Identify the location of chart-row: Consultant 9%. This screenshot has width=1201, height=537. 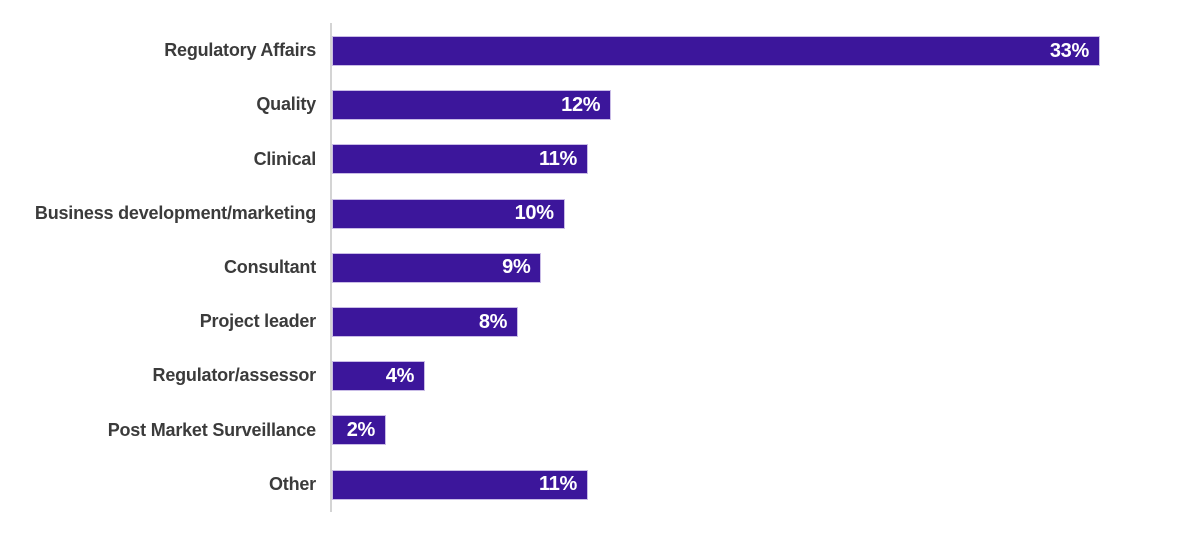
(600, 268).